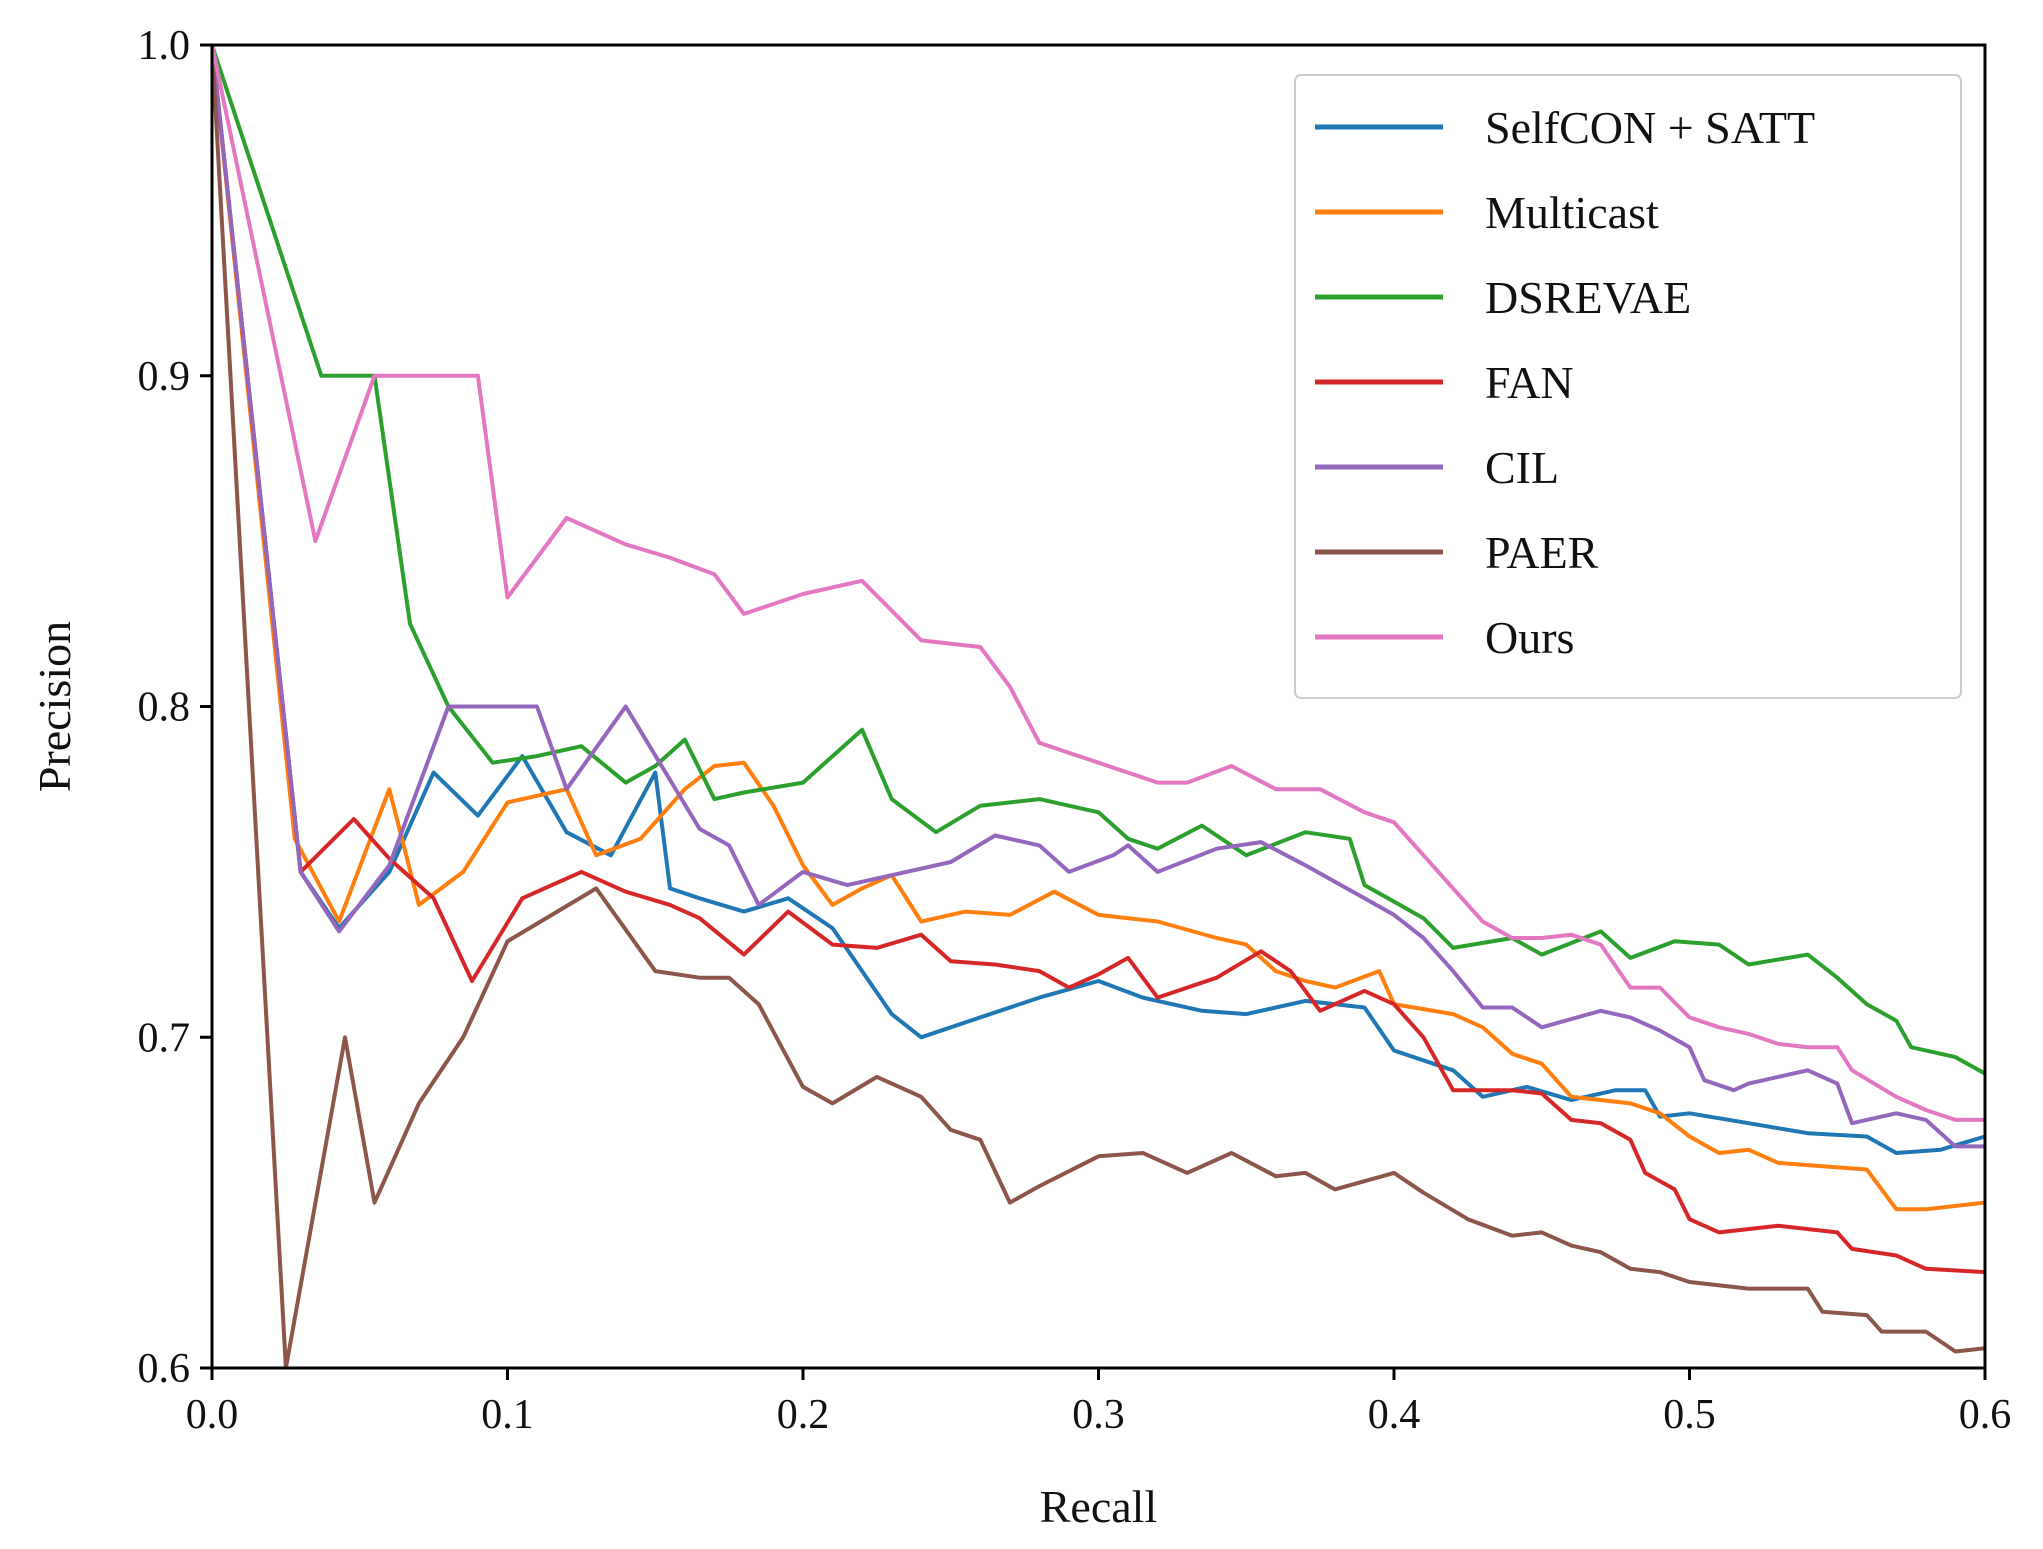 The image size is (2043, 1549). I want to click on legend-item: Multicast, so click(1487, 212).